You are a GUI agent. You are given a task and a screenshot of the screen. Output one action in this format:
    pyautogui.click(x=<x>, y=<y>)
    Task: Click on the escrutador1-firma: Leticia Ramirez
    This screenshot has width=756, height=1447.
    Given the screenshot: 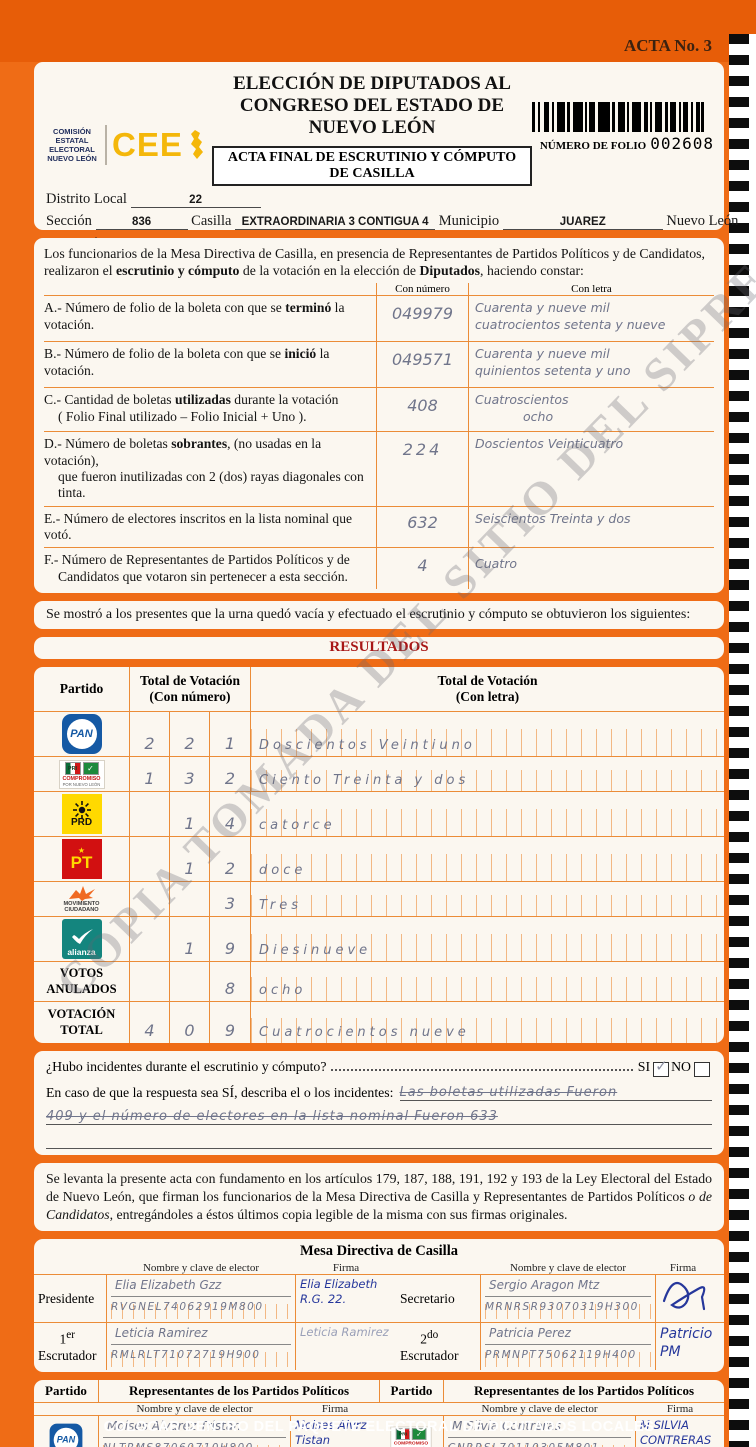 What is the action you would take?
    pyautogui.click(x=344, y=1332)
    